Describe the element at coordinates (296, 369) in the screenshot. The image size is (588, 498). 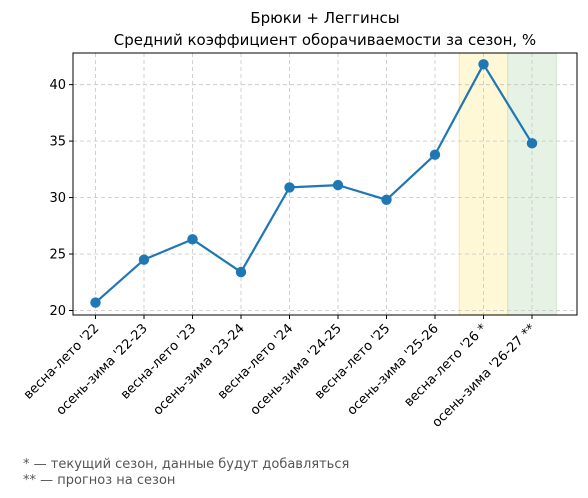
I see `x-tick-label: осень-зима '24-25` at that location.